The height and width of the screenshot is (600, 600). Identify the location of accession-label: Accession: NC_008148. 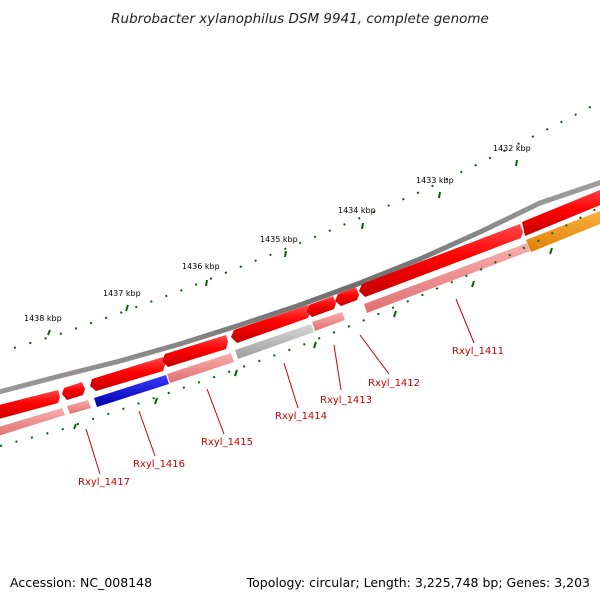
(81, 582).